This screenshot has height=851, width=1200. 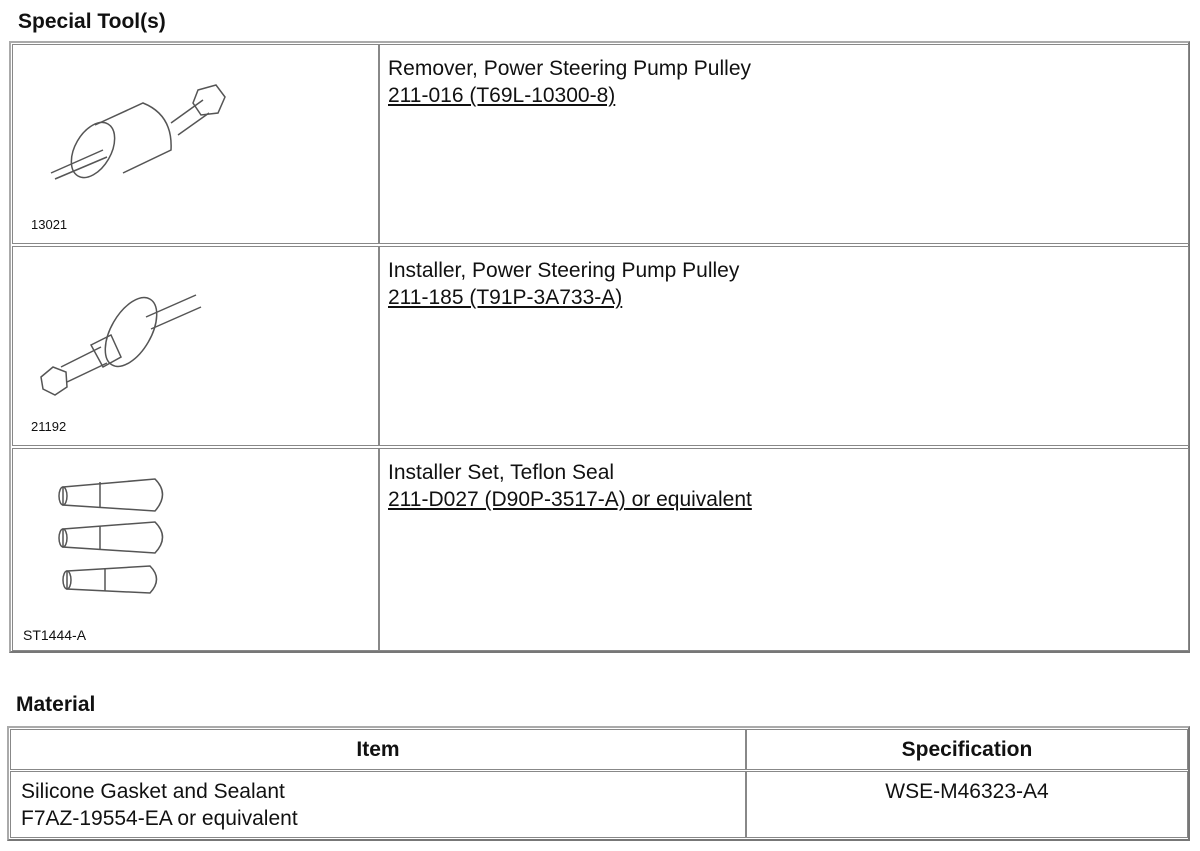 What do you see at coordinates (688, 499) in the screenshot?
I see `tool-part-suffix: or equivalent` at bounding box center [688, 499].